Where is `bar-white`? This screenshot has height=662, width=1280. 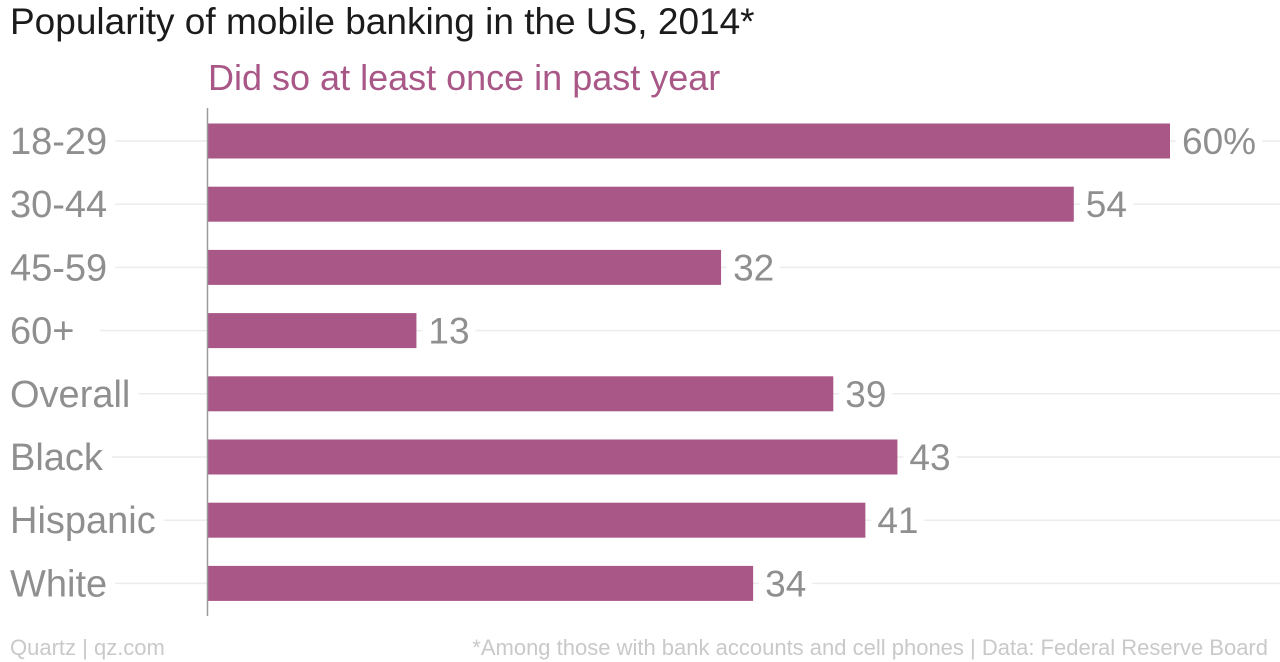
bar-white is located at coordinates (481, 583).